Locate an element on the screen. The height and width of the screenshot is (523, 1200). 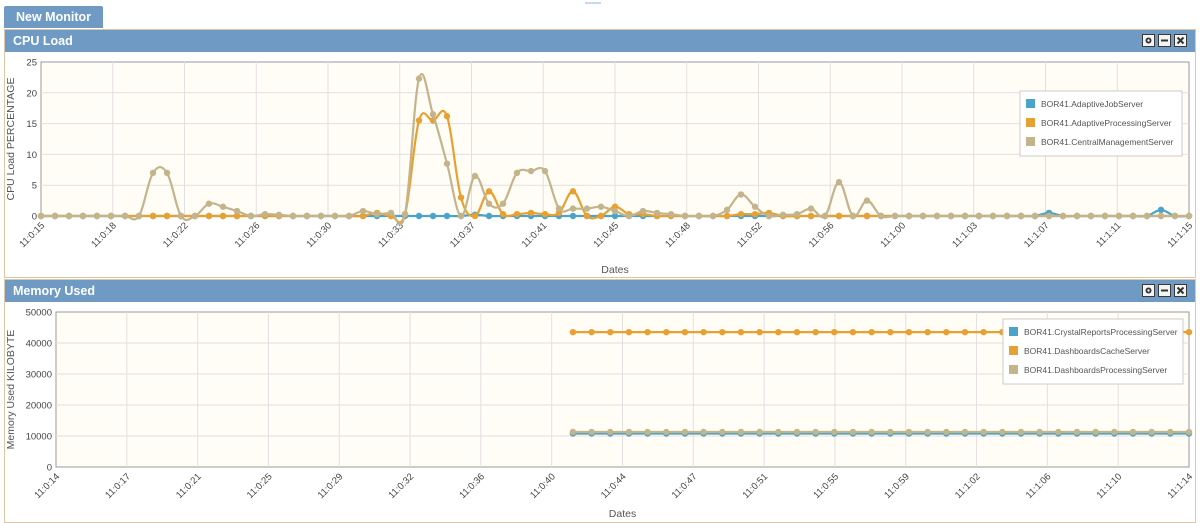
x-tick-label: 11:0:14 is located at coordinates (47, 486).